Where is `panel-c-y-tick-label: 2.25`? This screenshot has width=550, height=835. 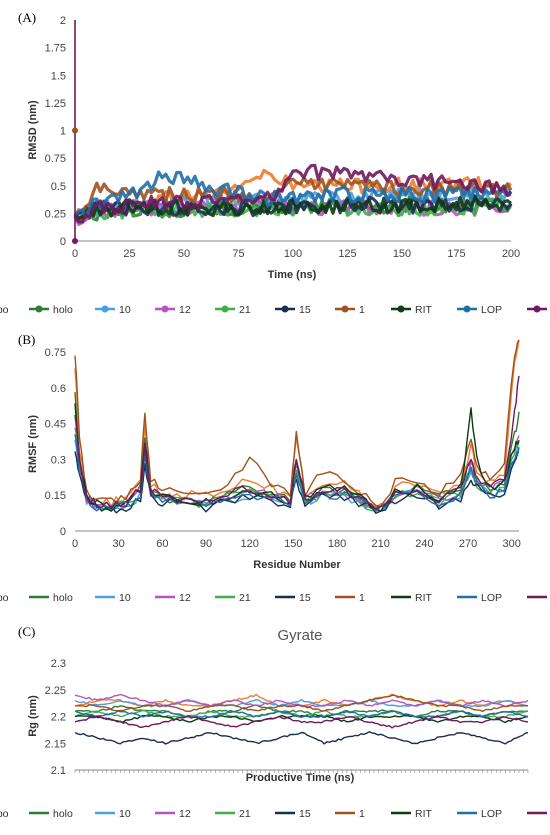 panel-c-y-tick-label: 2.25 is located at coordinates (55, 691).